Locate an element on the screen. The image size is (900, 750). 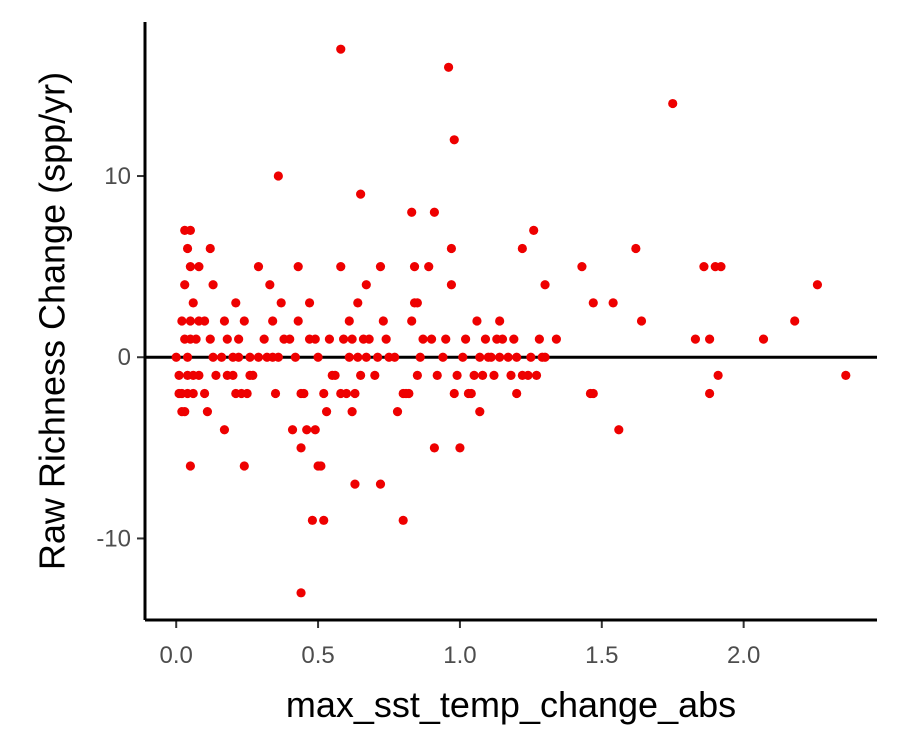
y-tick-label: 10 is located at coordinates (117, 176).